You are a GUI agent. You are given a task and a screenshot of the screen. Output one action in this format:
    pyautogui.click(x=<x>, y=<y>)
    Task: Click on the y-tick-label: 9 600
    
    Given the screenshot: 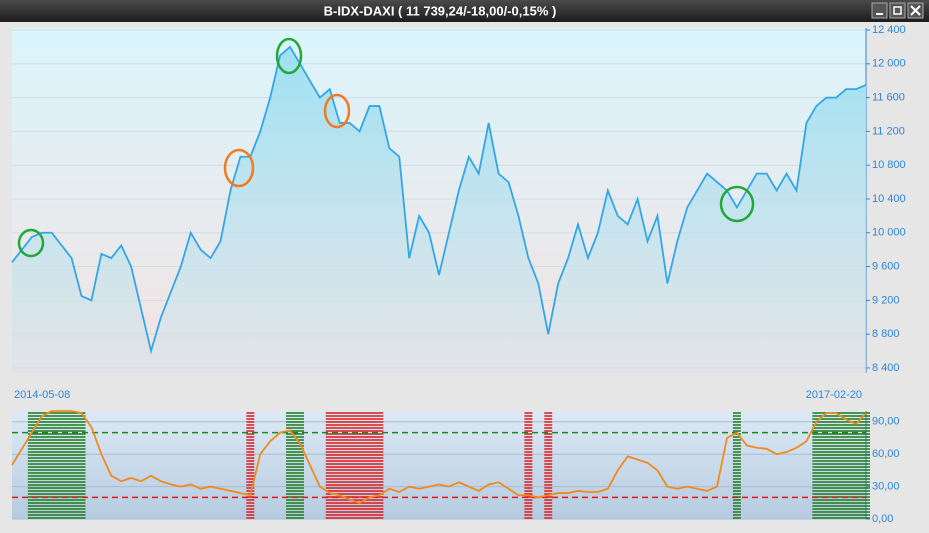 What is the action you would take?
    pyautogui.click(x=886, y=266)
    